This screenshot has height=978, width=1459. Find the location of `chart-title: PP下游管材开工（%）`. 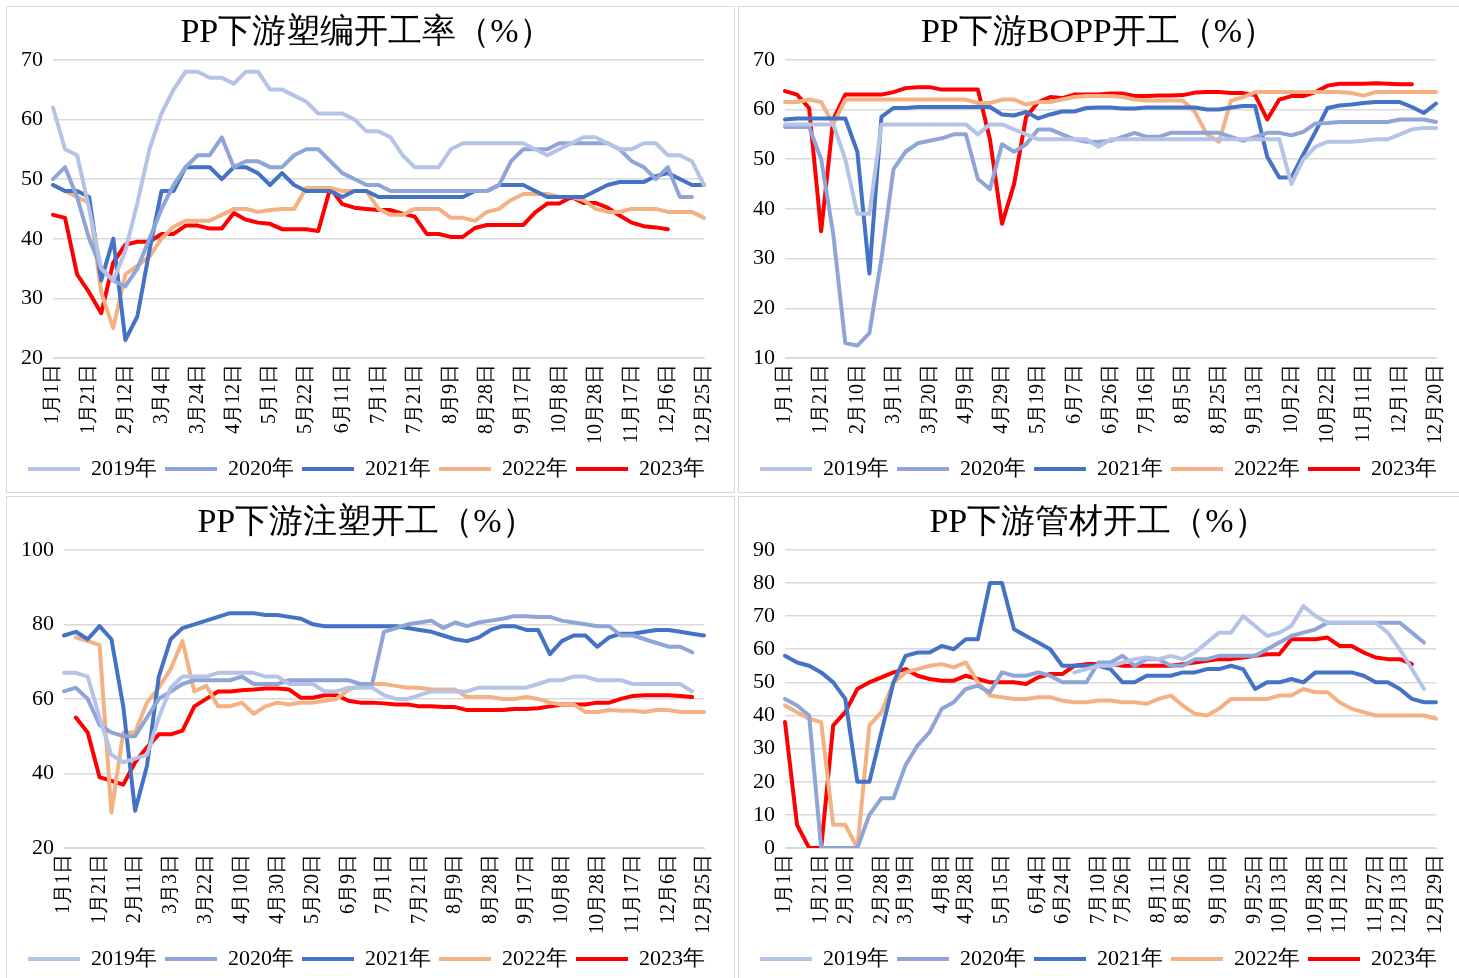

chart-title: PP下游管材开工（%） is located at coordinates (1098, 521).